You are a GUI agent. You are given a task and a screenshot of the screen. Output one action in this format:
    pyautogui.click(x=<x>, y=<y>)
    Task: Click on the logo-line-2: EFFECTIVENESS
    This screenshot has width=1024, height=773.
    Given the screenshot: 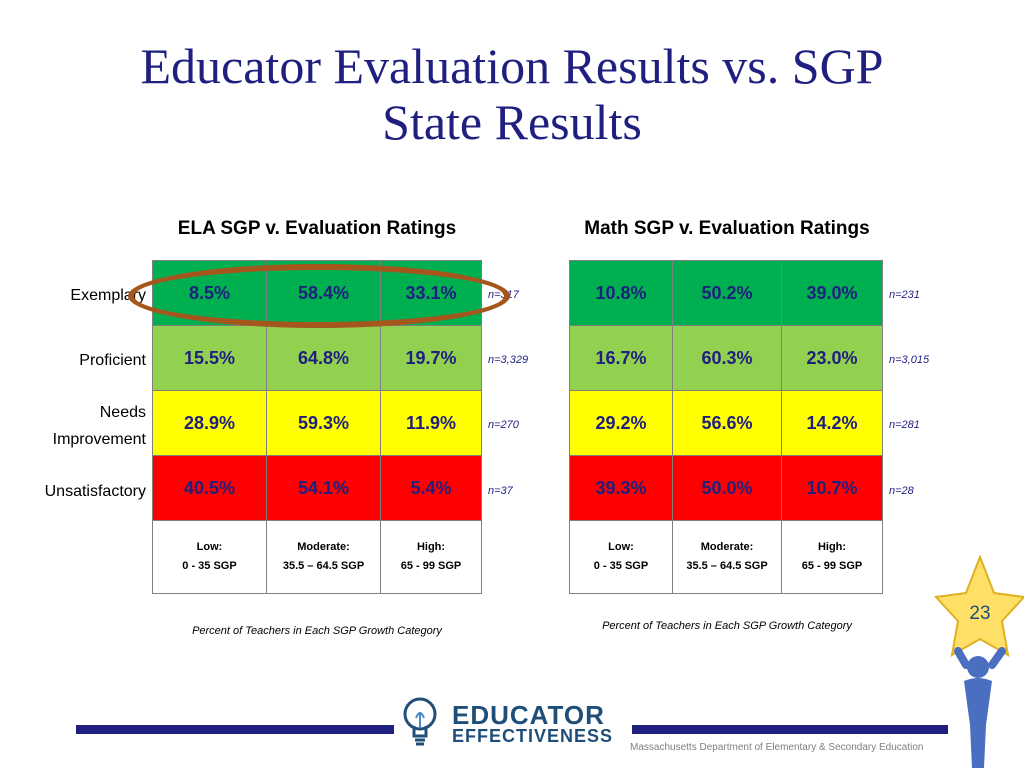 What is the action you would take?
    pyautogui.click(x=533, y=736)
    